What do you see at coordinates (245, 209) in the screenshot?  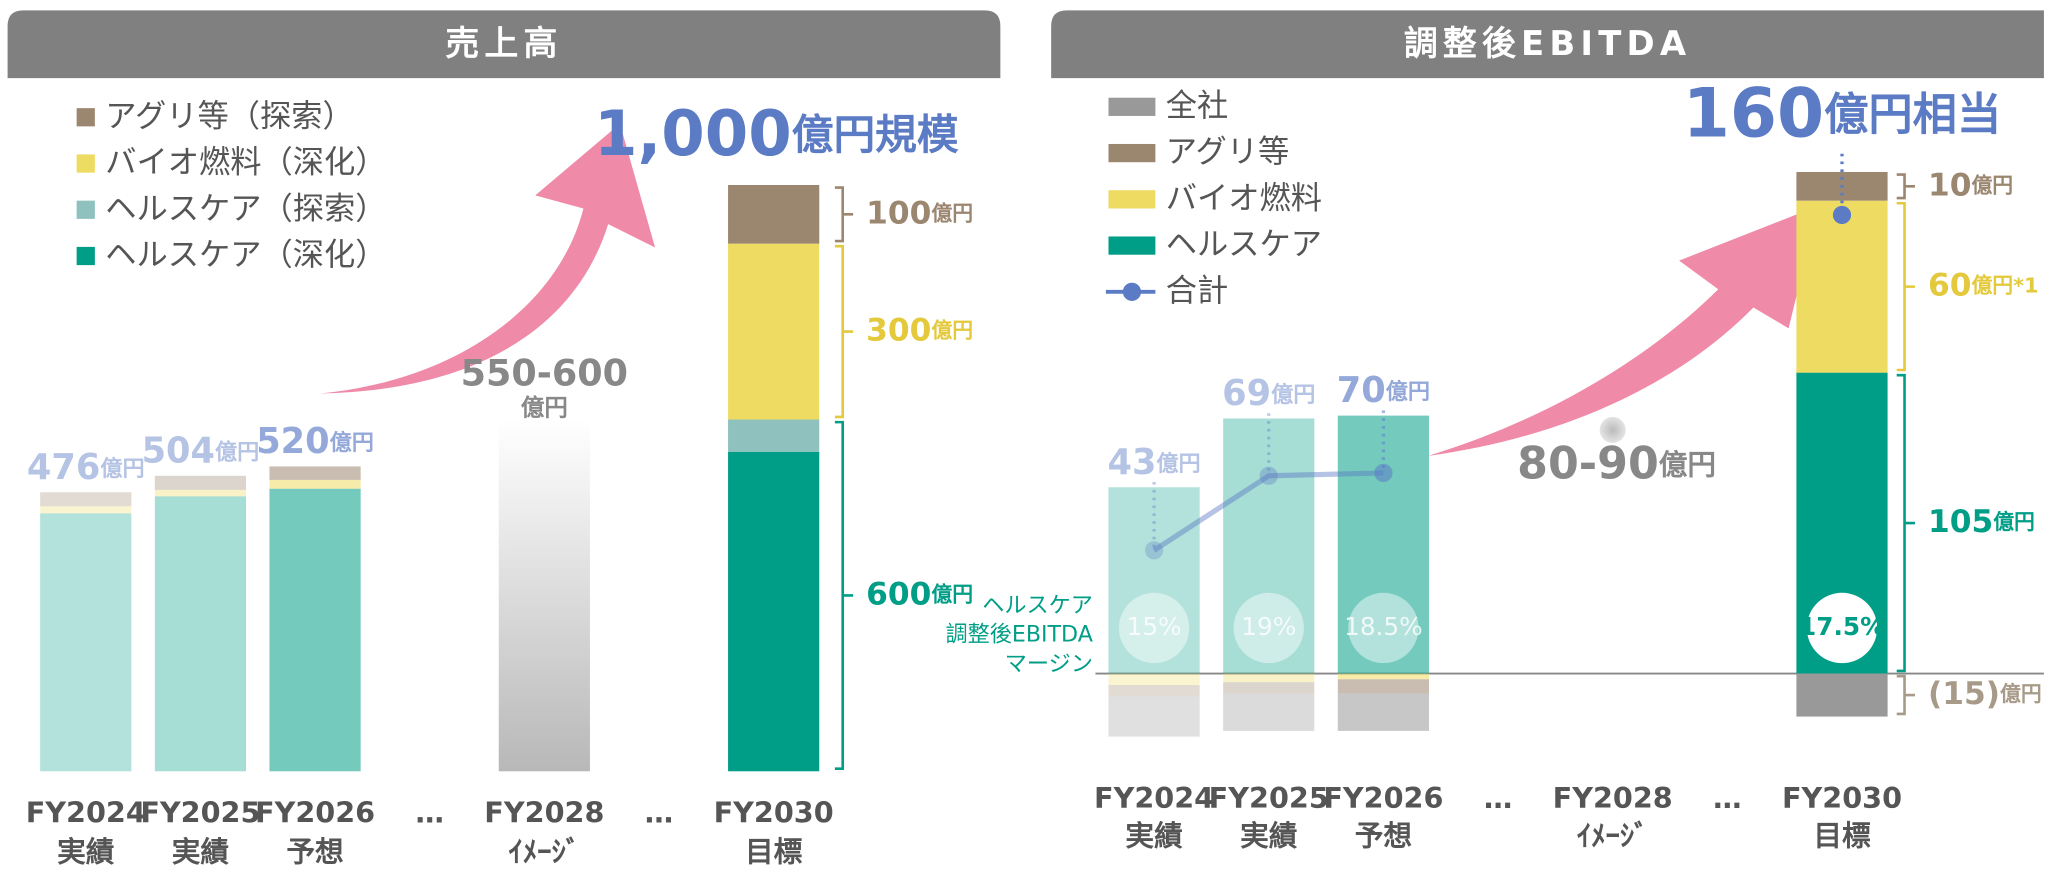 I see `legend-label: ヘルスケア（探索）` at bounding box center [245, 209].